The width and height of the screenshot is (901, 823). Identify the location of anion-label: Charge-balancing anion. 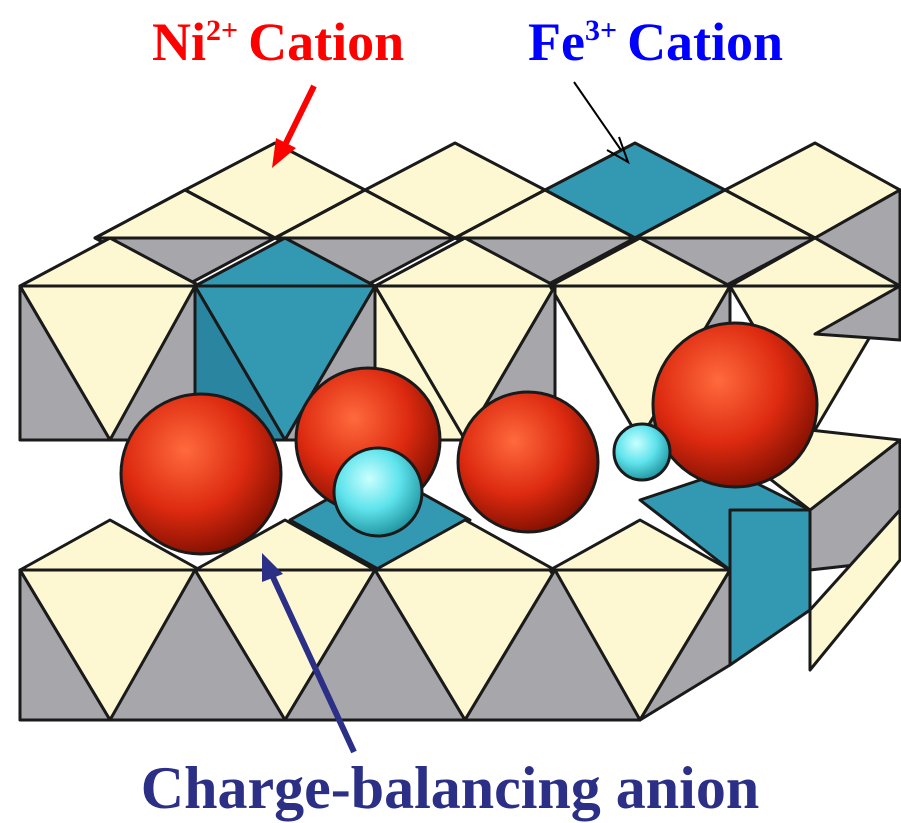
(450, 788).